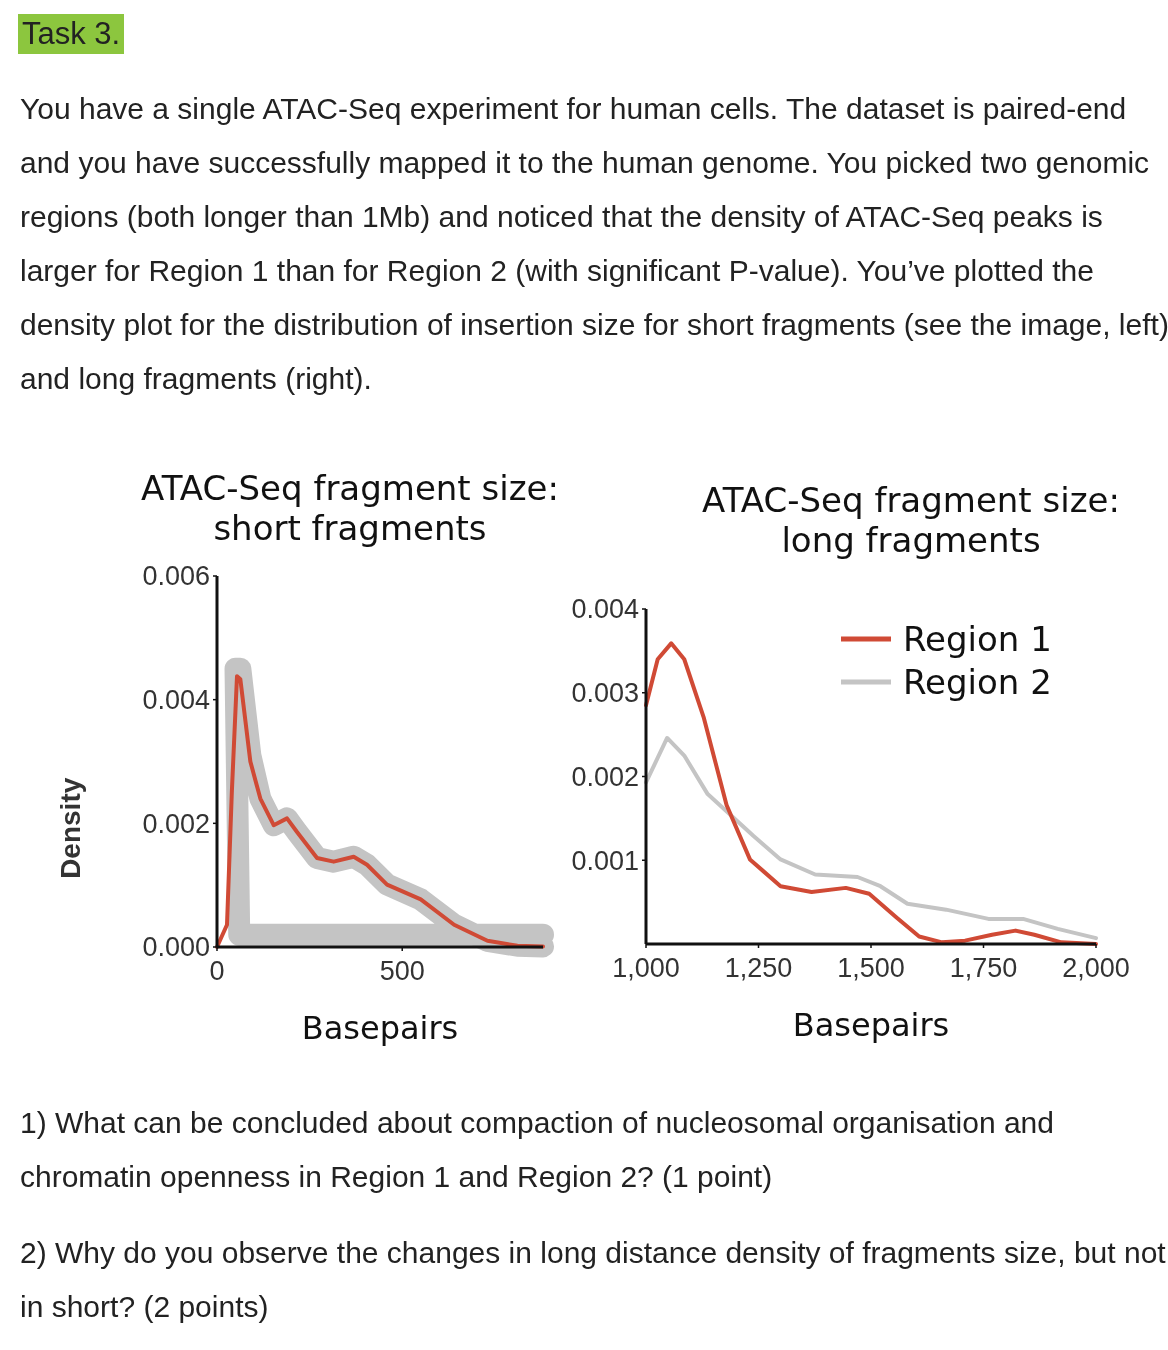 This screenshot has width=1168, height=1350. What do you see at coordinates (977, 638) in the screenshot?
I see `legend-label: Region 1` at bounding box center [977, 638].